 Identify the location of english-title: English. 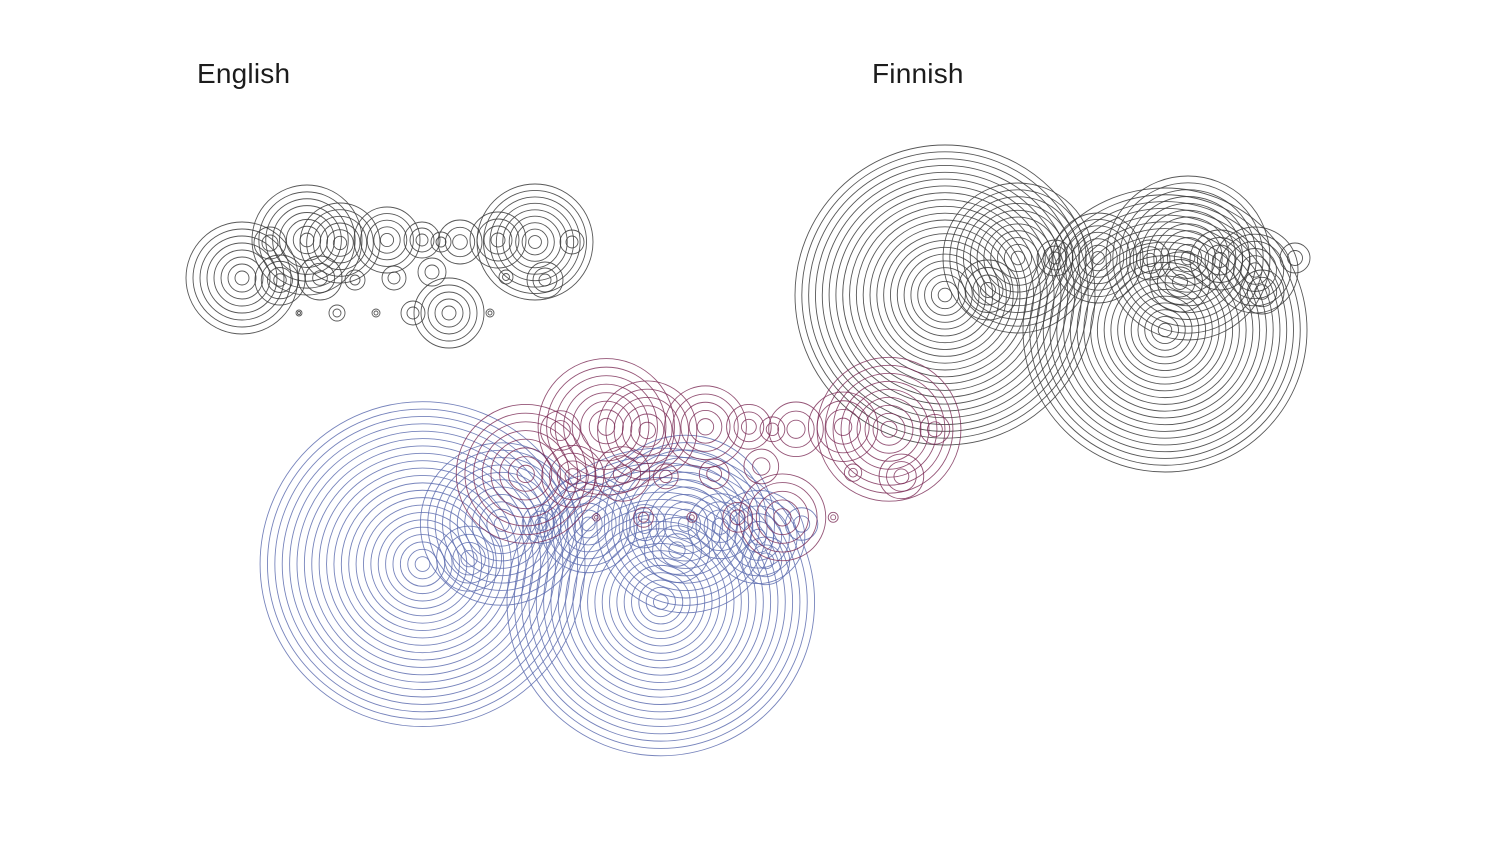
(244, 73).